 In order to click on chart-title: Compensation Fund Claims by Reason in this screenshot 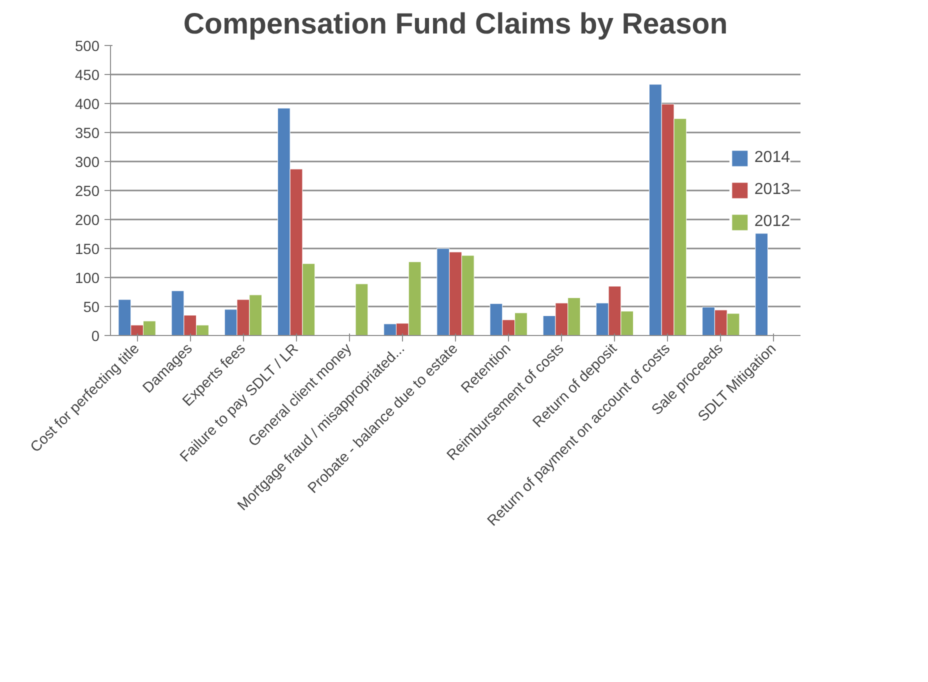, I will do `click(455, 24)`.